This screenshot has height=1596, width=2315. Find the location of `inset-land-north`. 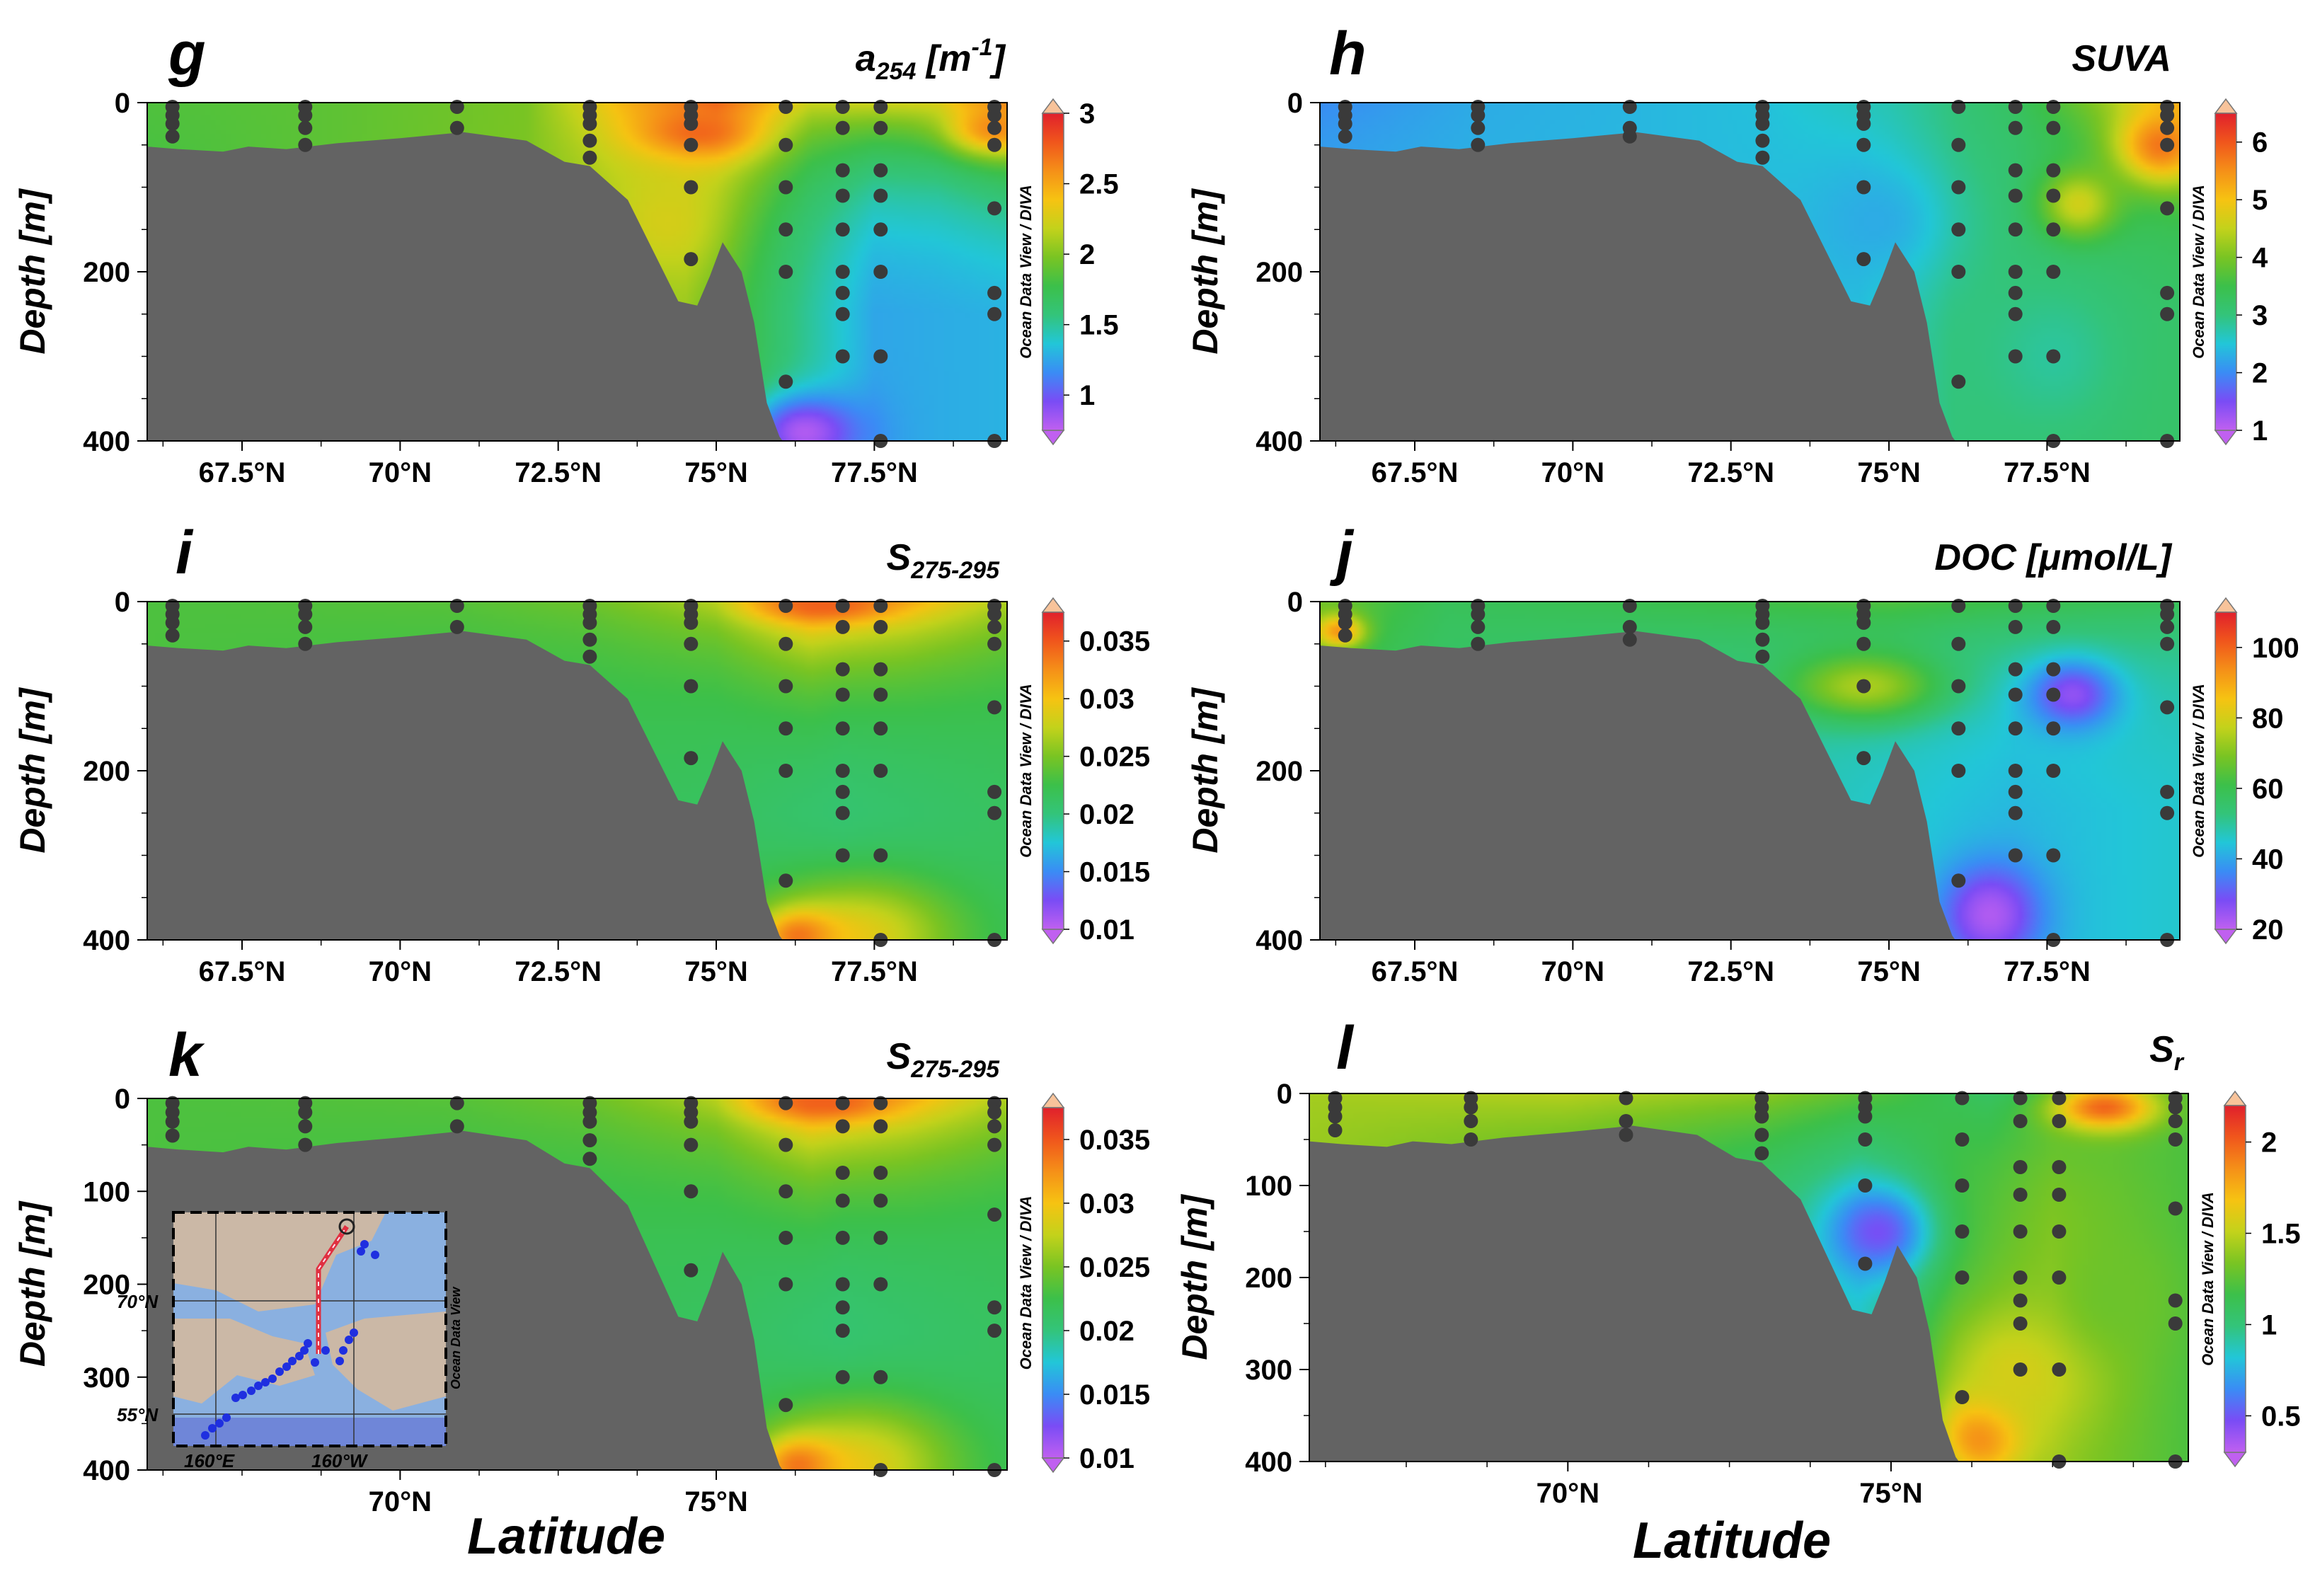

inset-land-north is located at coordinates (279, 1261).